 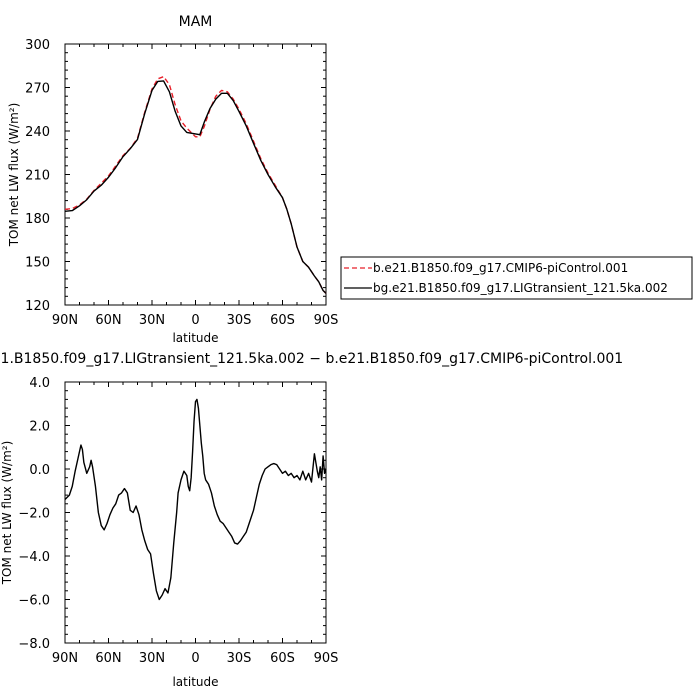 What do you see at coordinates (65, 658) in the screenshot?
I see `bottom-xtick-label: 90N` at bounding box center [65, 658].